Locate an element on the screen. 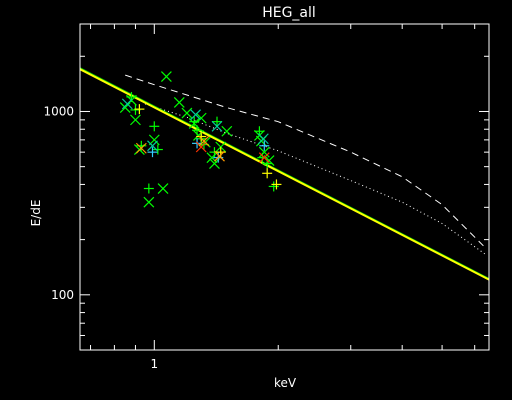 This screenshot has height=400, width=512. x-tick-label: 1 is located at coordinates (154, 364).